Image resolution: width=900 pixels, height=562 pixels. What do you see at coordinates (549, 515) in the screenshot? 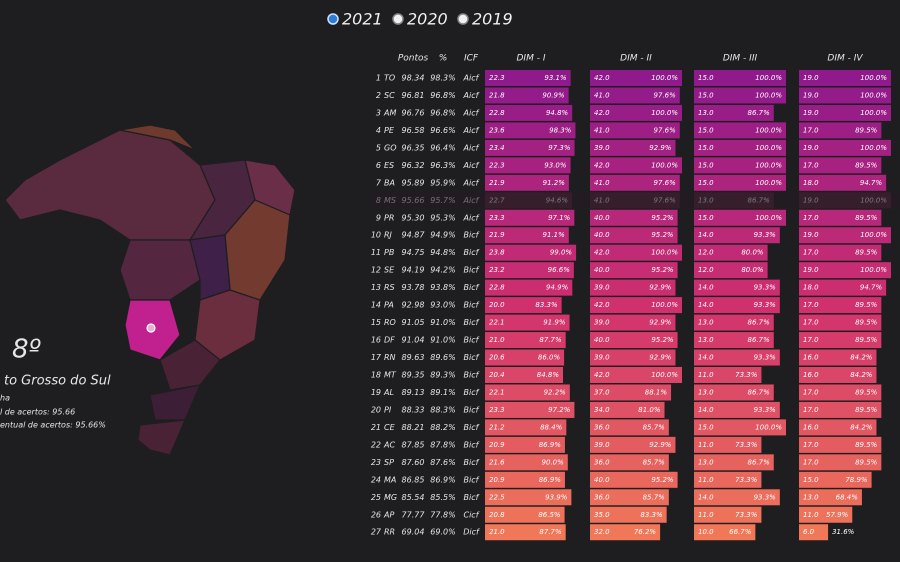
I see `dim-percent: 86.5%` at bounding box center [549, 515].